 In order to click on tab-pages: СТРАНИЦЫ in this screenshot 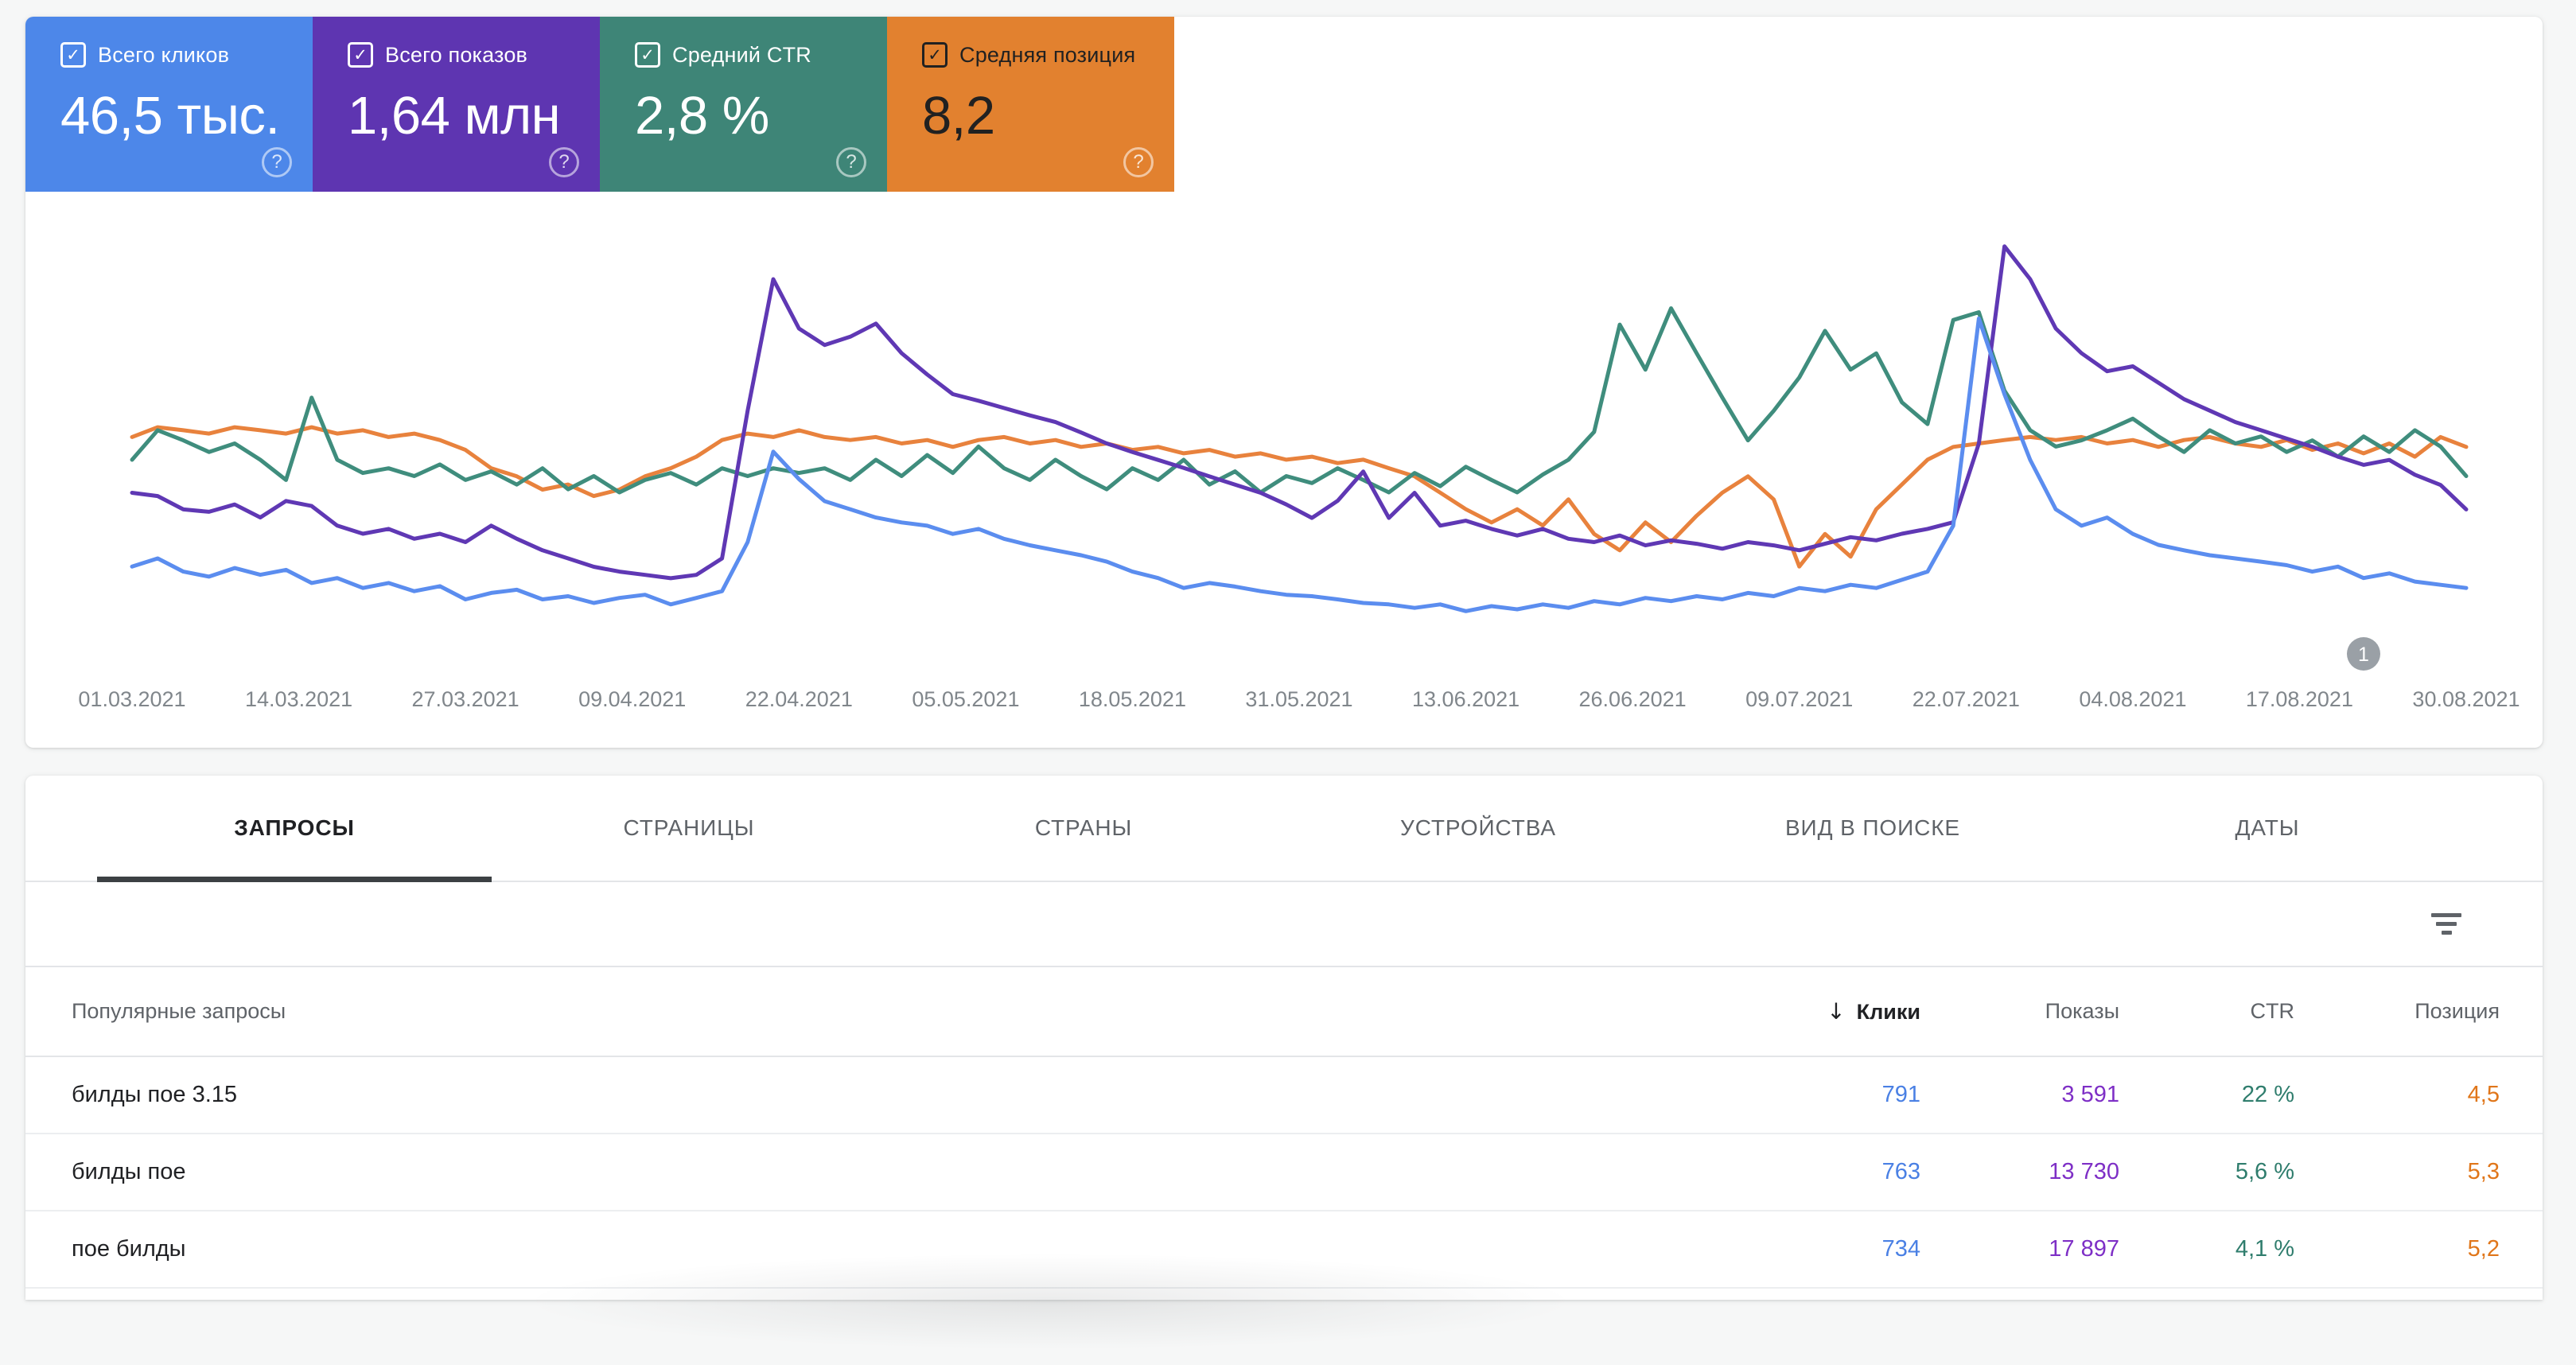, I will do `click(689, 827)`.